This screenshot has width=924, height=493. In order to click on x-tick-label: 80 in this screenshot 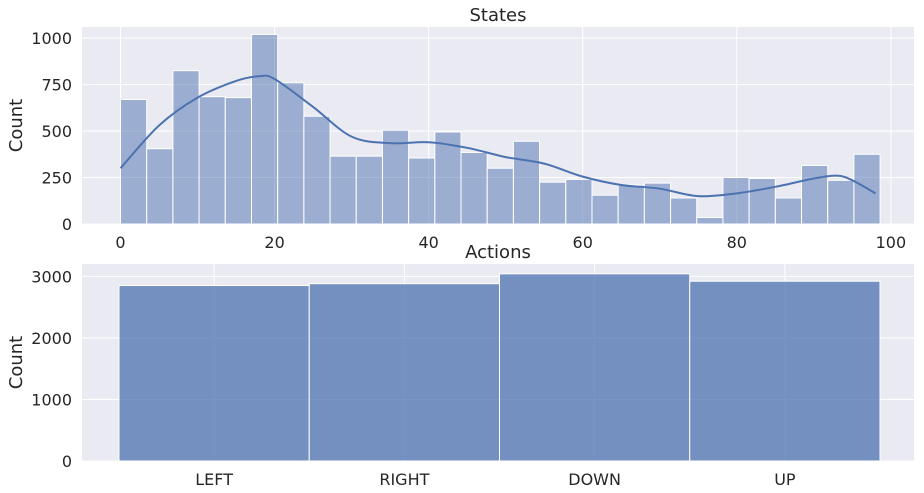, I will do `click(737, 242)`.